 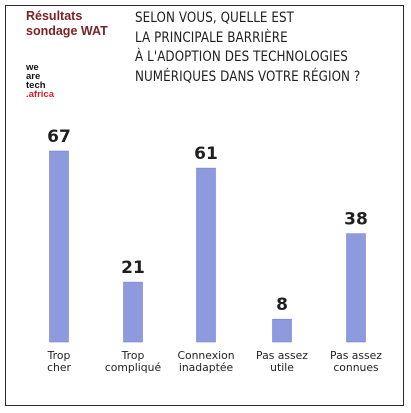 I want to click on survey-title: Résultats sondage WAT, so click(x=76, y=23).